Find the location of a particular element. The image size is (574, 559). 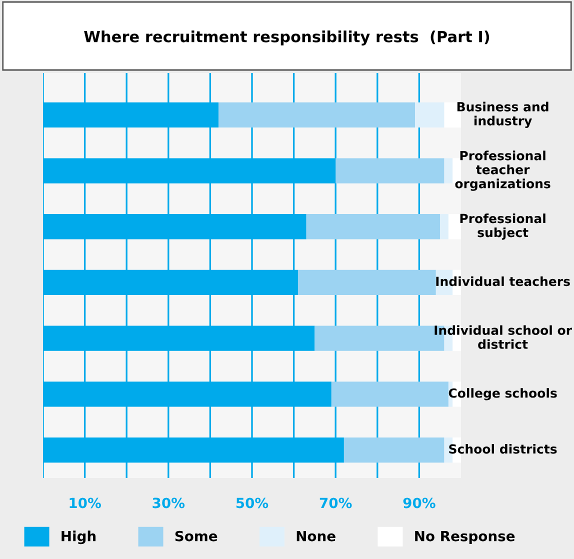

x-tick-label: 70% is located at coordinates (336, 503).